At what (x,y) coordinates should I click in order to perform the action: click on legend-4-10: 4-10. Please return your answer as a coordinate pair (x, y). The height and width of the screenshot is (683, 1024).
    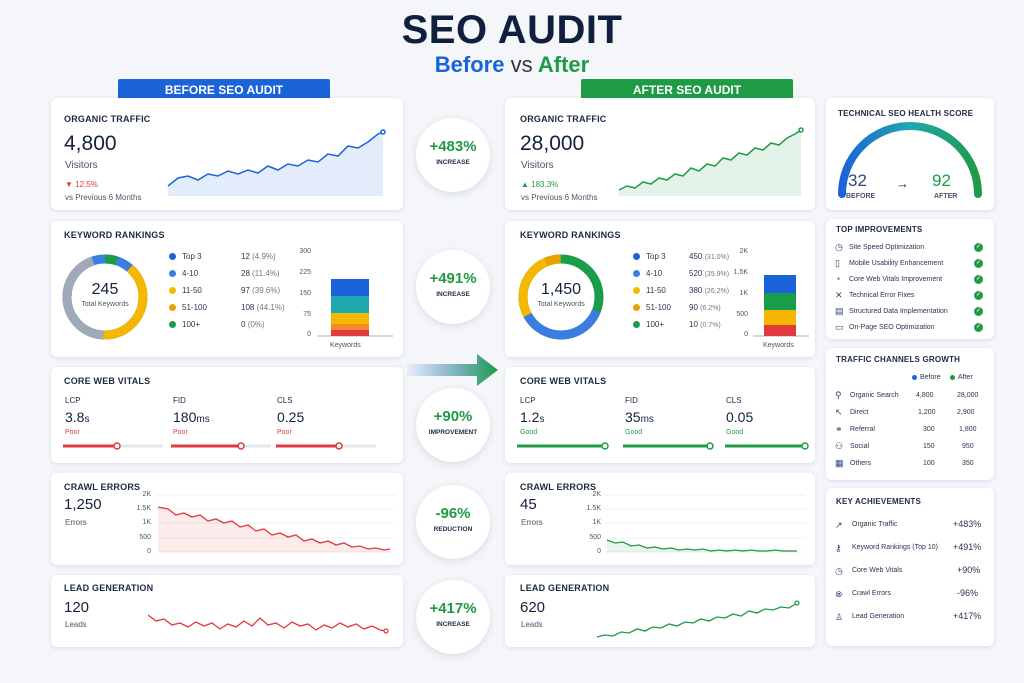
    Looking at the image, I should click on (647, 273).